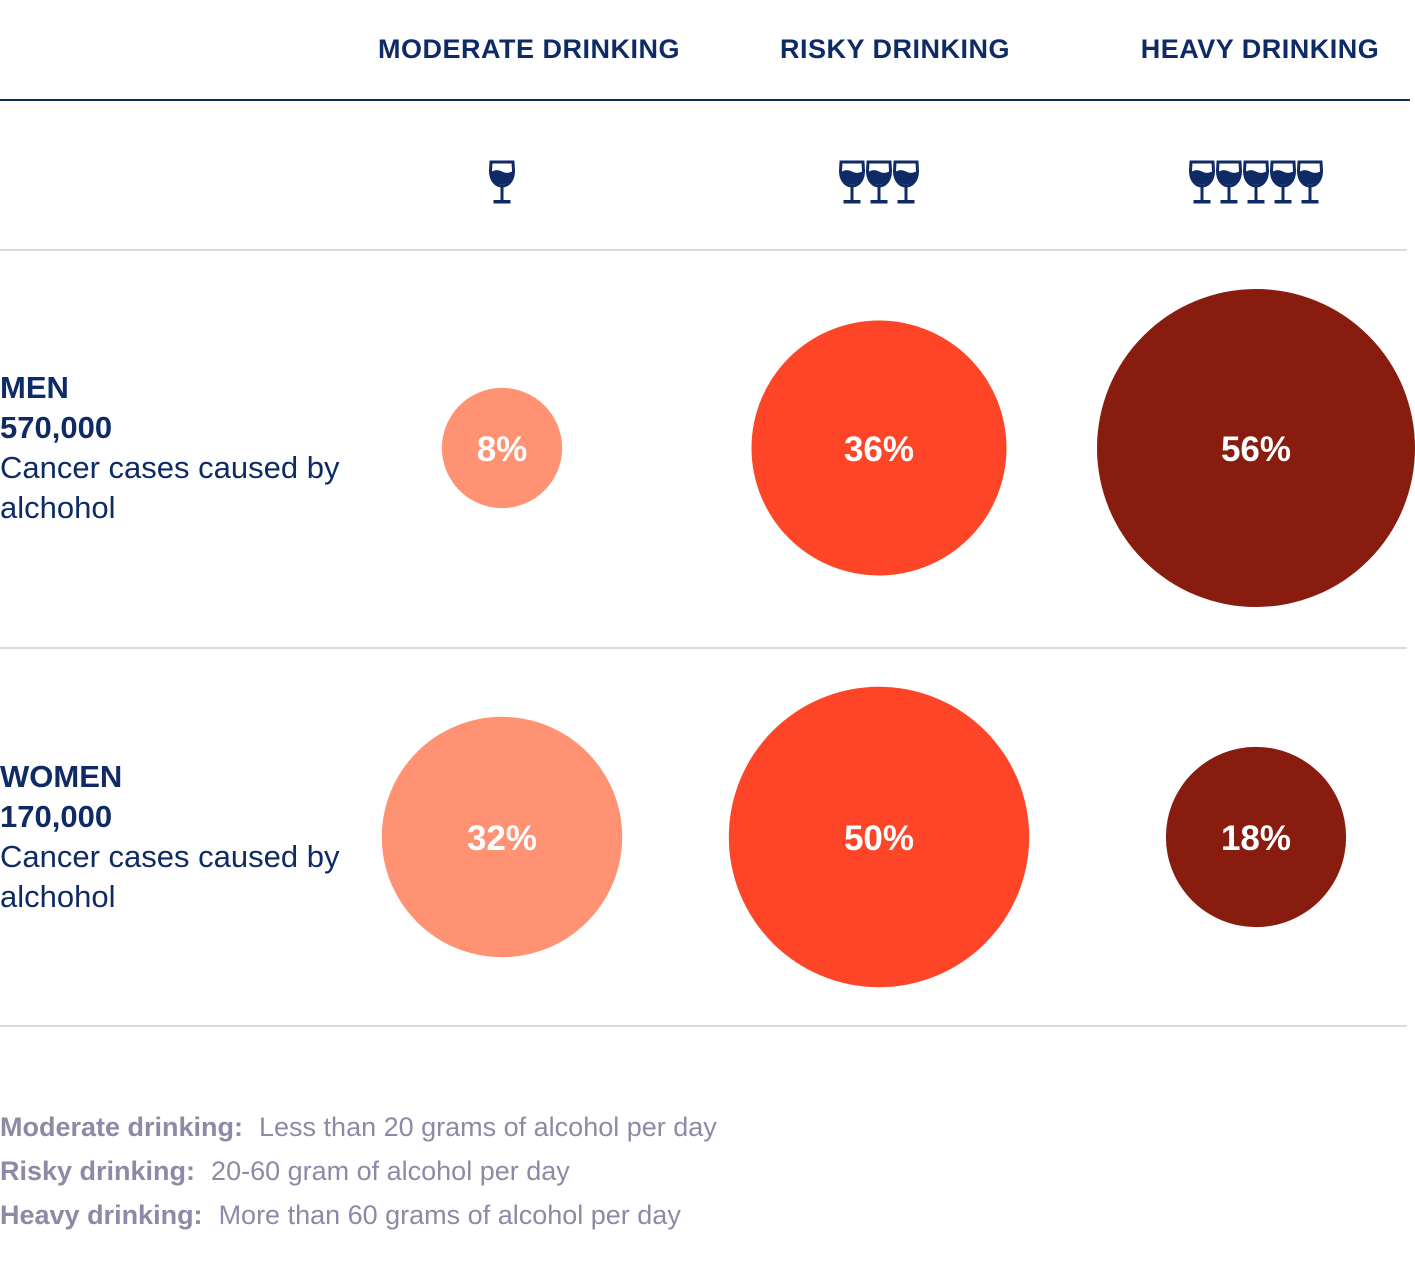 Image resolution: width=1415 pixels, height=1279 pixels. Describe the element at coordinates (703, 250) in the screenshot. I see `row-divider-top` at that location.